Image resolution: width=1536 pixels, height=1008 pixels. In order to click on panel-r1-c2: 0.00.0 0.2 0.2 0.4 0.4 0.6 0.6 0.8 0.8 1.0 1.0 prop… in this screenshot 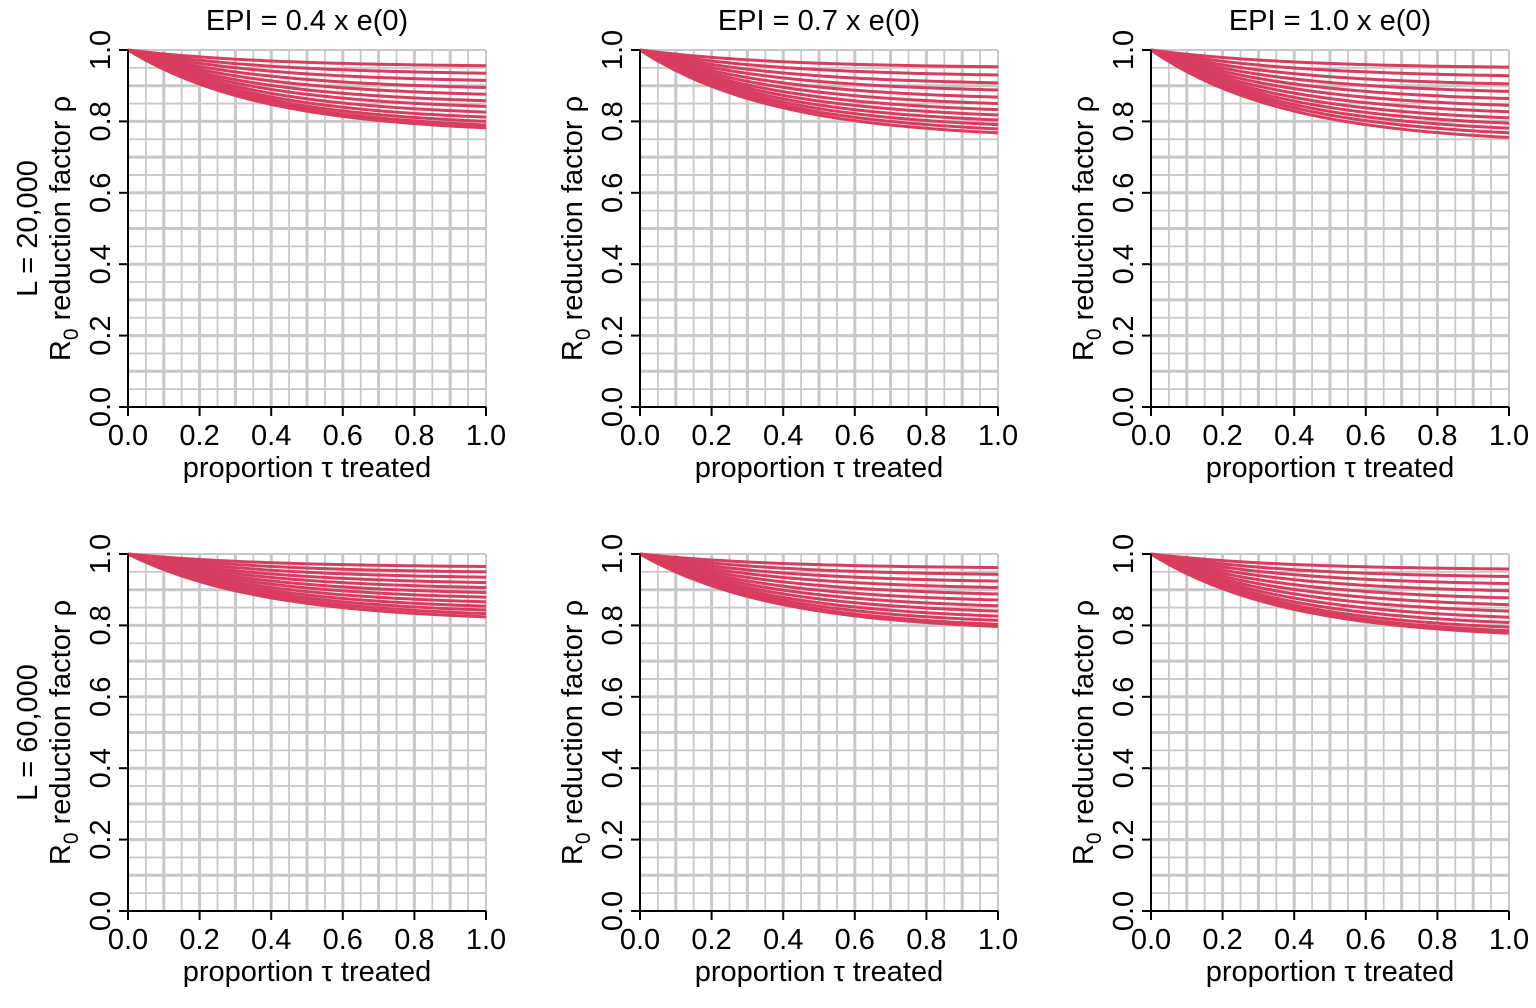, I will do `click(787, 257)`.